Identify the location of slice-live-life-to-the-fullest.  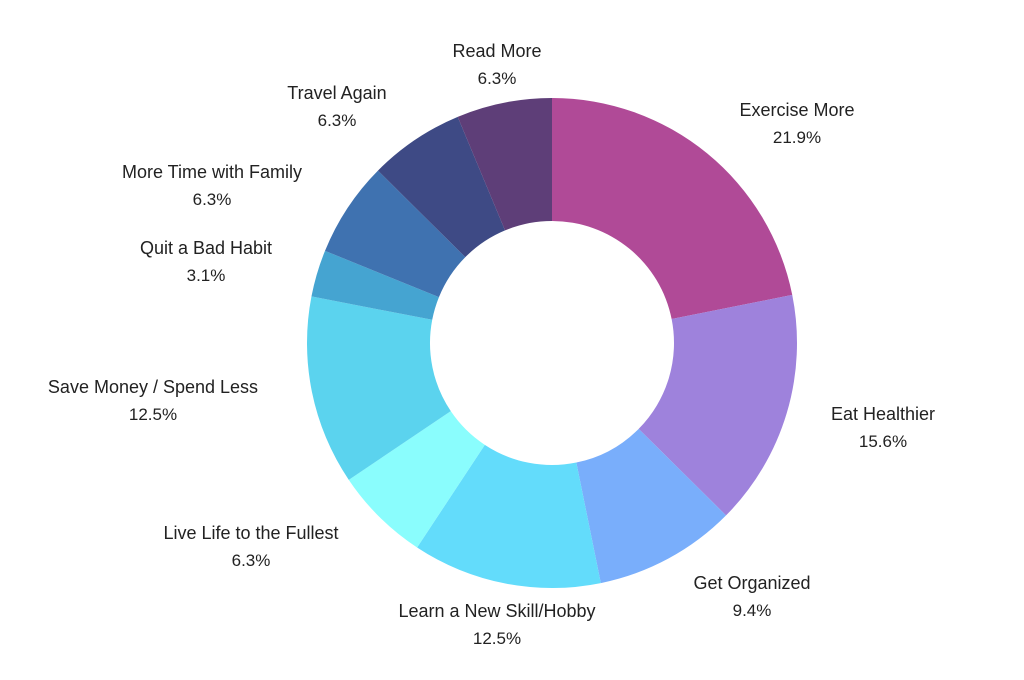
(416, 479).